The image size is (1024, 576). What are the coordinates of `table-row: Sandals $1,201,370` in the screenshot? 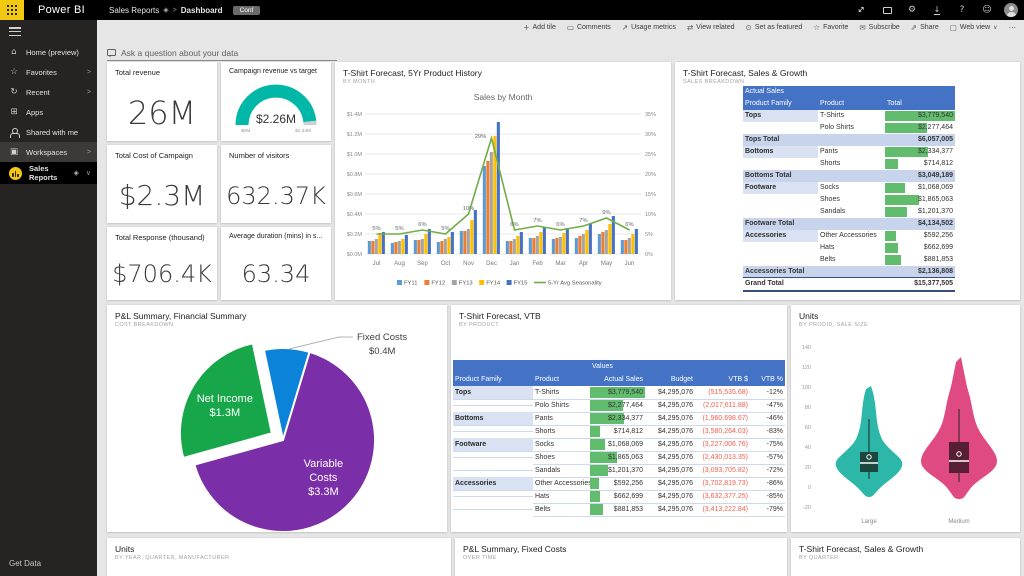 It's located at (886, 212).